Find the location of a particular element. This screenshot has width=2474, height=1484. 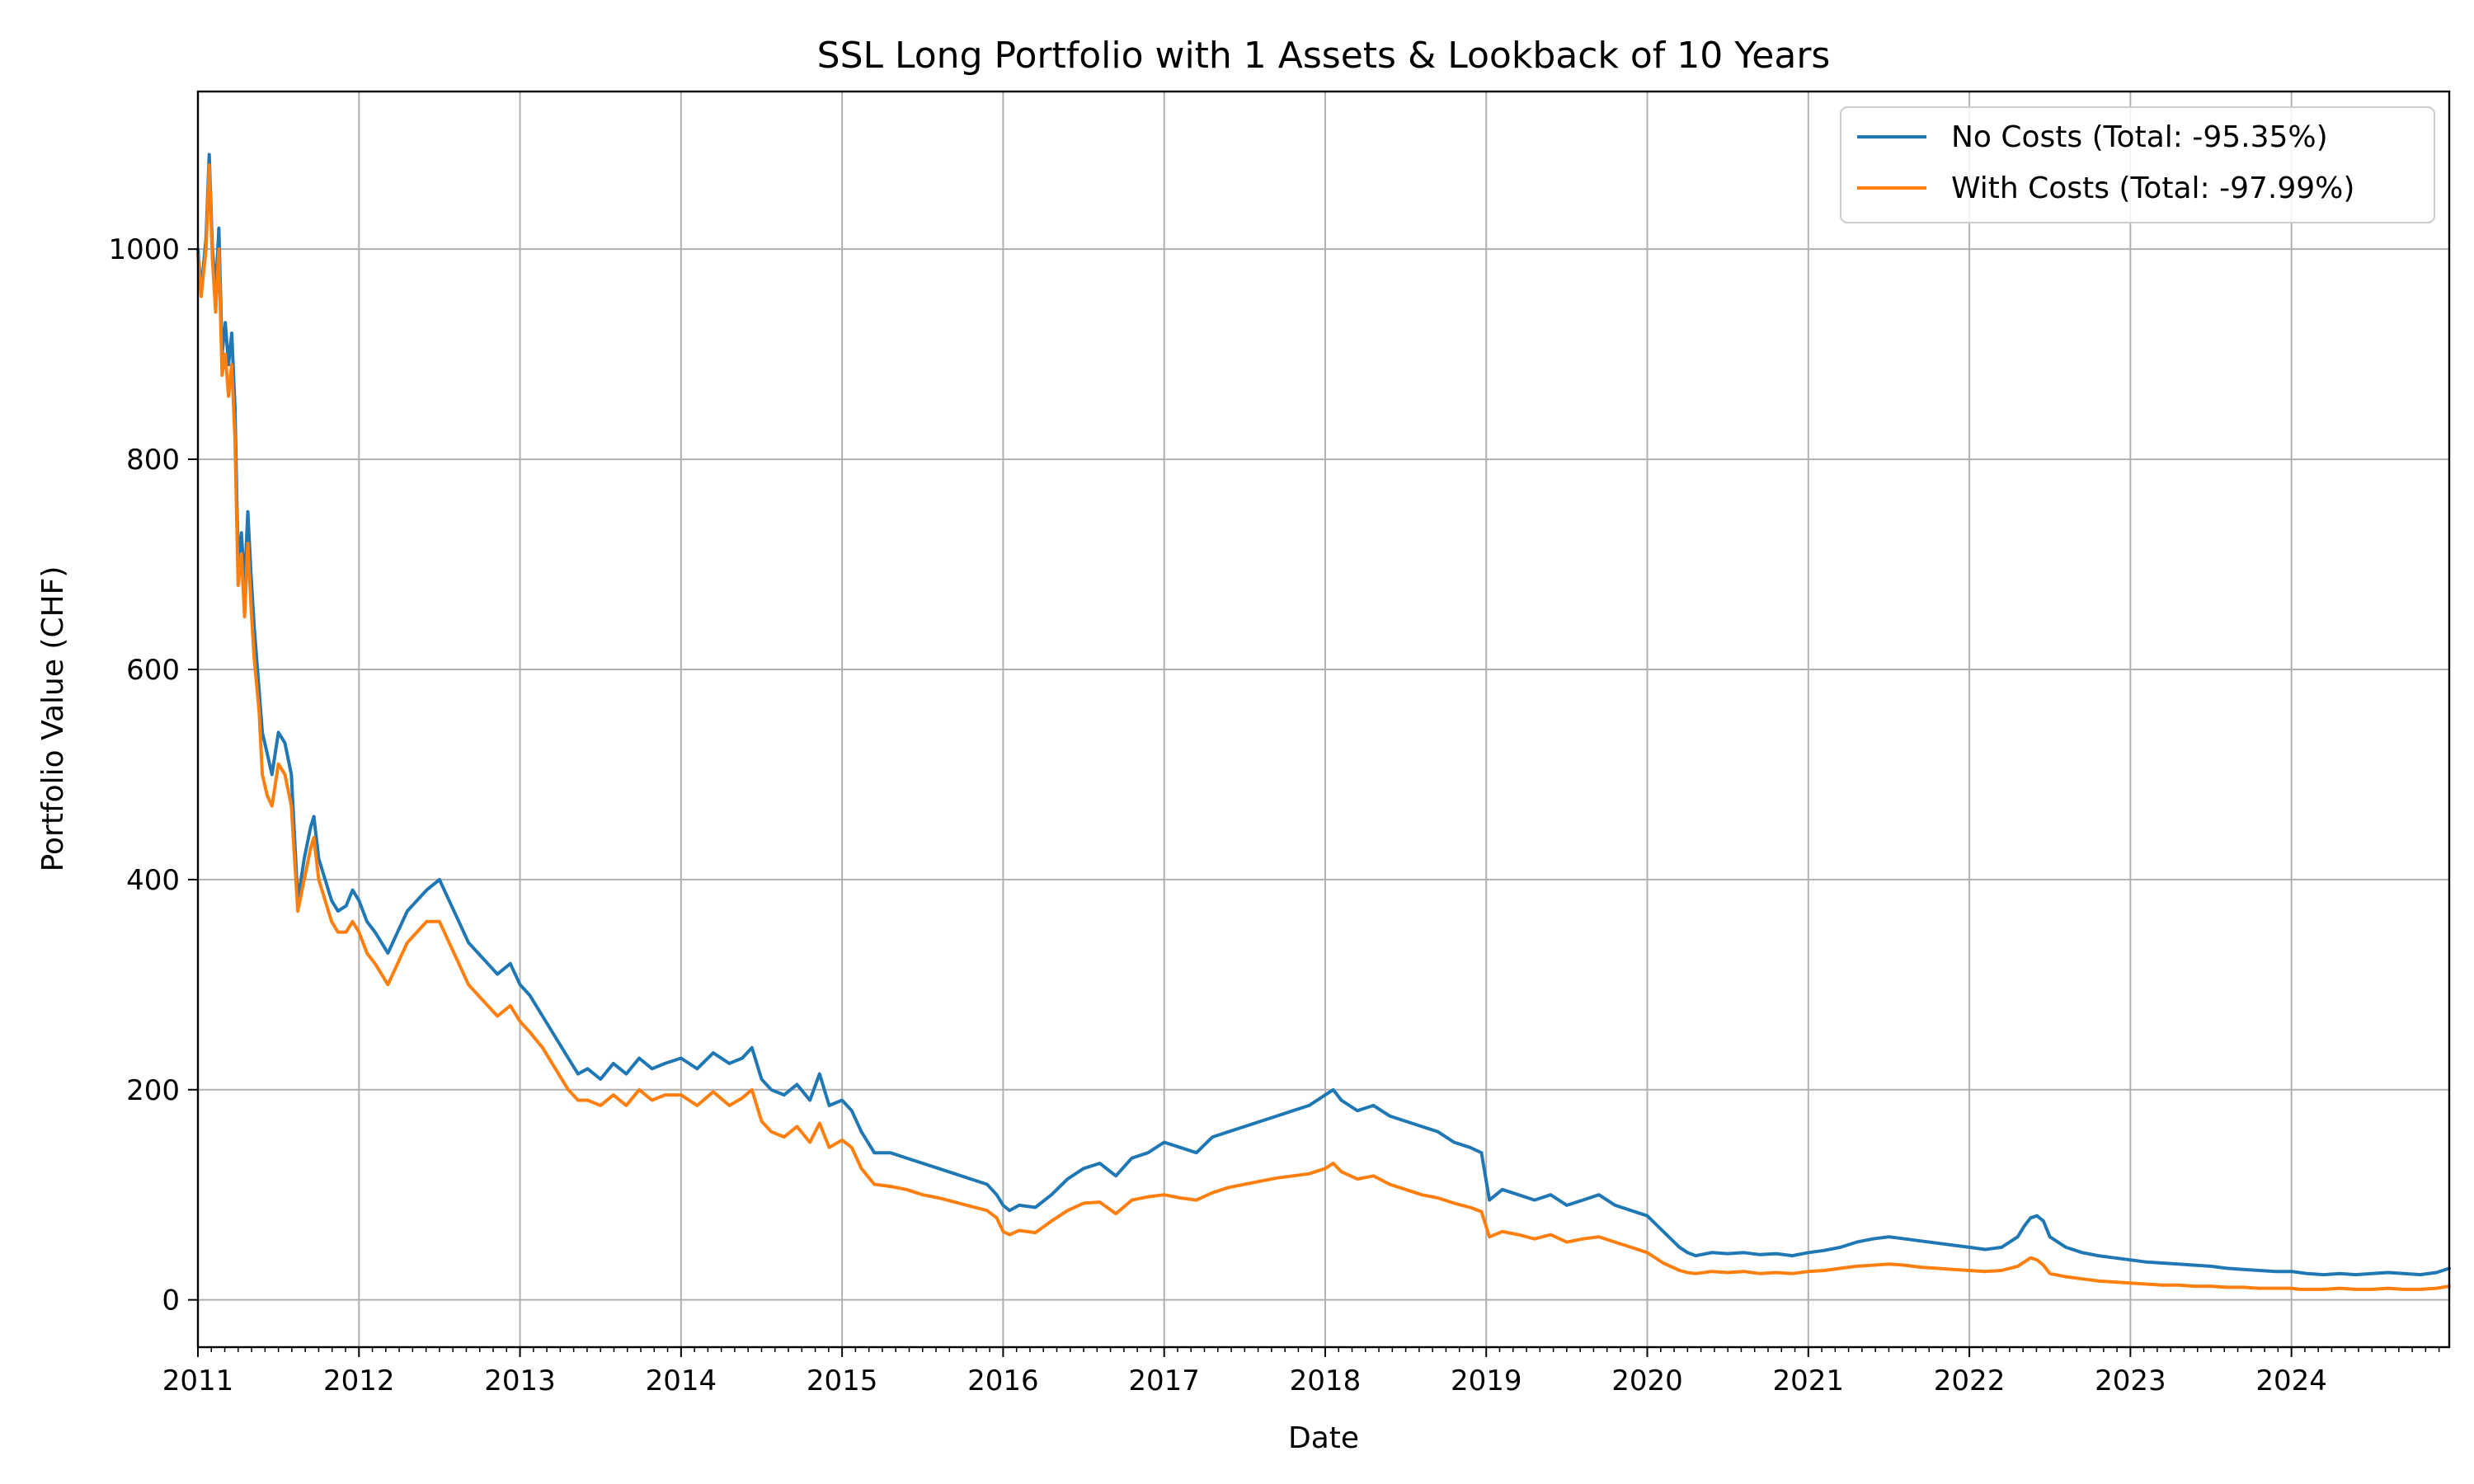

y-tick-label: 400 is located at coordinates (153, 881).